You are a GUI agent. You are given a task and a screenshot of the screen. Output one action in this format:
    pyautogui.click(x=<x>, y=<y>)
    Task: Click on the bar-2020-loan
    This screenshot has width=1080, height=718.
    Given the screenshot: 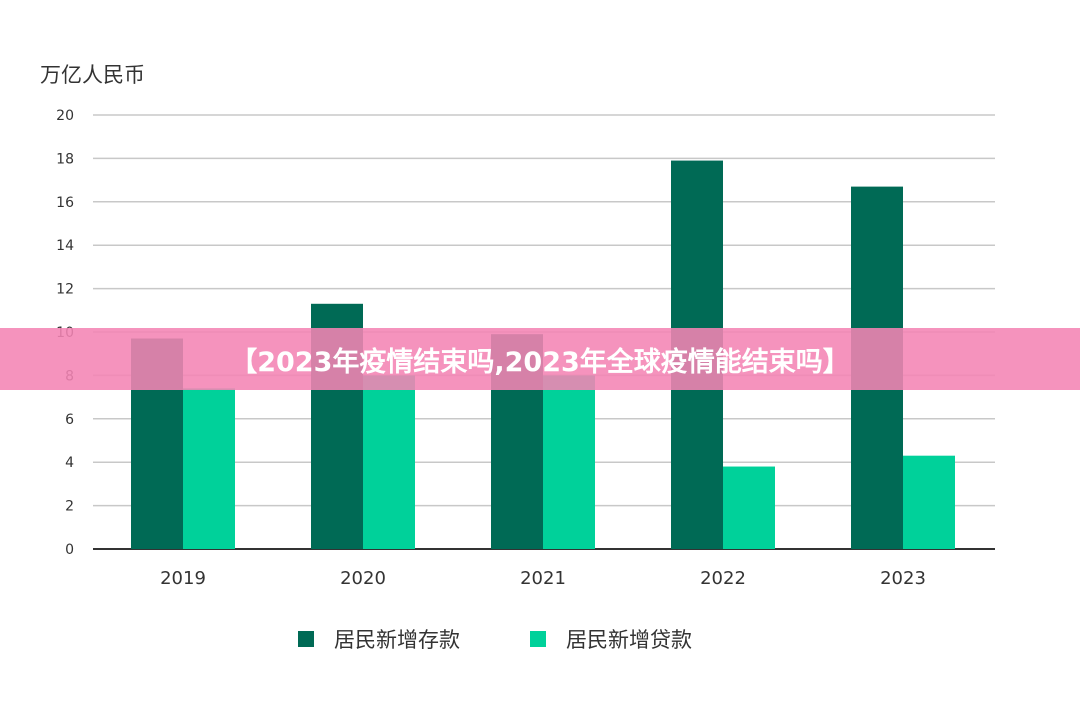 What is the action you would take?
    pyautogui.click(x=389, y=462)
    